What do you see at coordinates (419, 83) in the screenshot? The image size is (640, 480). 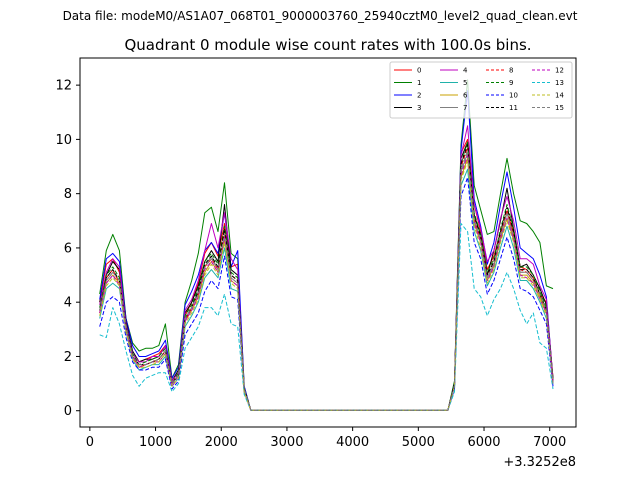 I see `legend-label-1: 1` at bounding box center [419, 83].